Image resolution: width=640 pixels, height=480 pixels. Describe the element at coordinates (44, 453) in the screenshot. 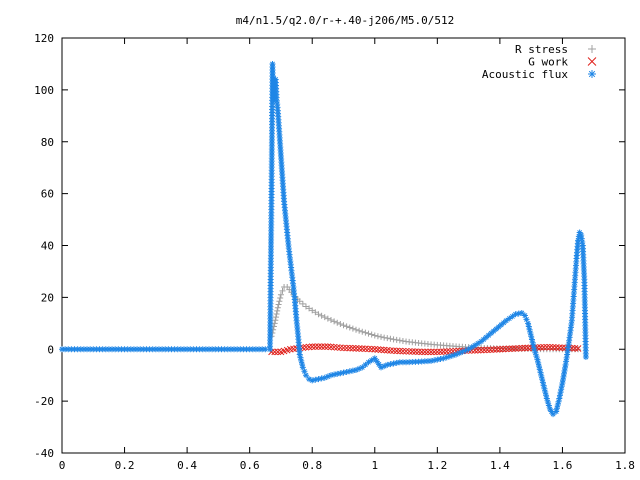

I see `y-tick-label: -40` at that location.